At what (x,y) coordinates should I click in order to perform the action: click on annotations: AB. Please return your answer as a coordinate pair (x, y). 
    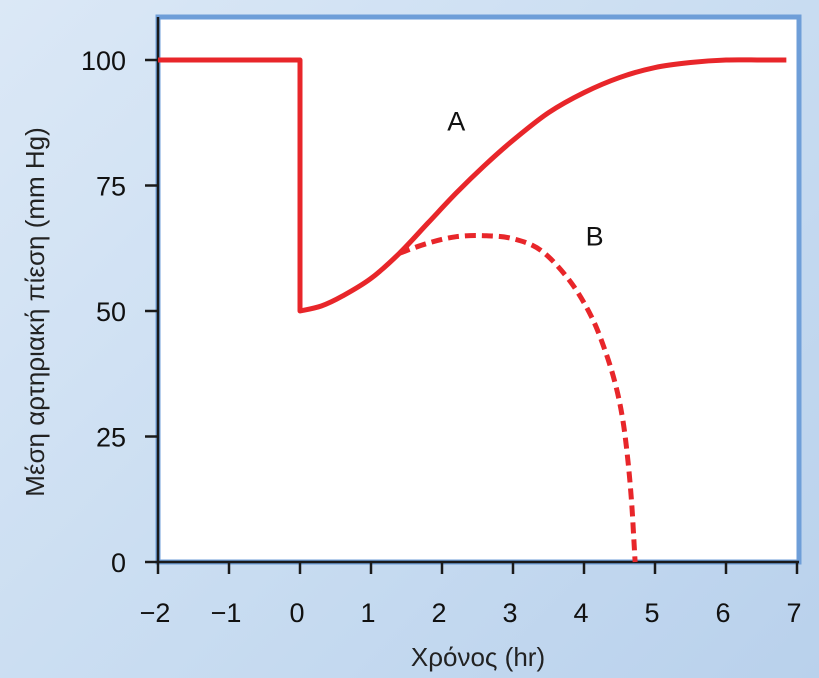
    Looking at the image, I should click on (525, 178).